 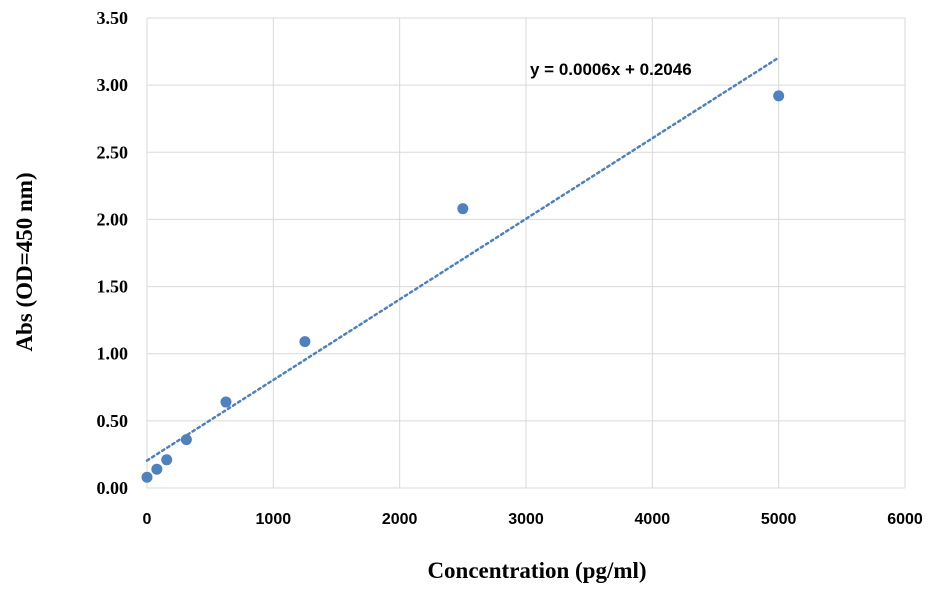 What do you see at coordinates (24, 261) in the screenshot?
I see `y-axis-label: Abs (OD=450 nm)` at bounding box center [24, 261].